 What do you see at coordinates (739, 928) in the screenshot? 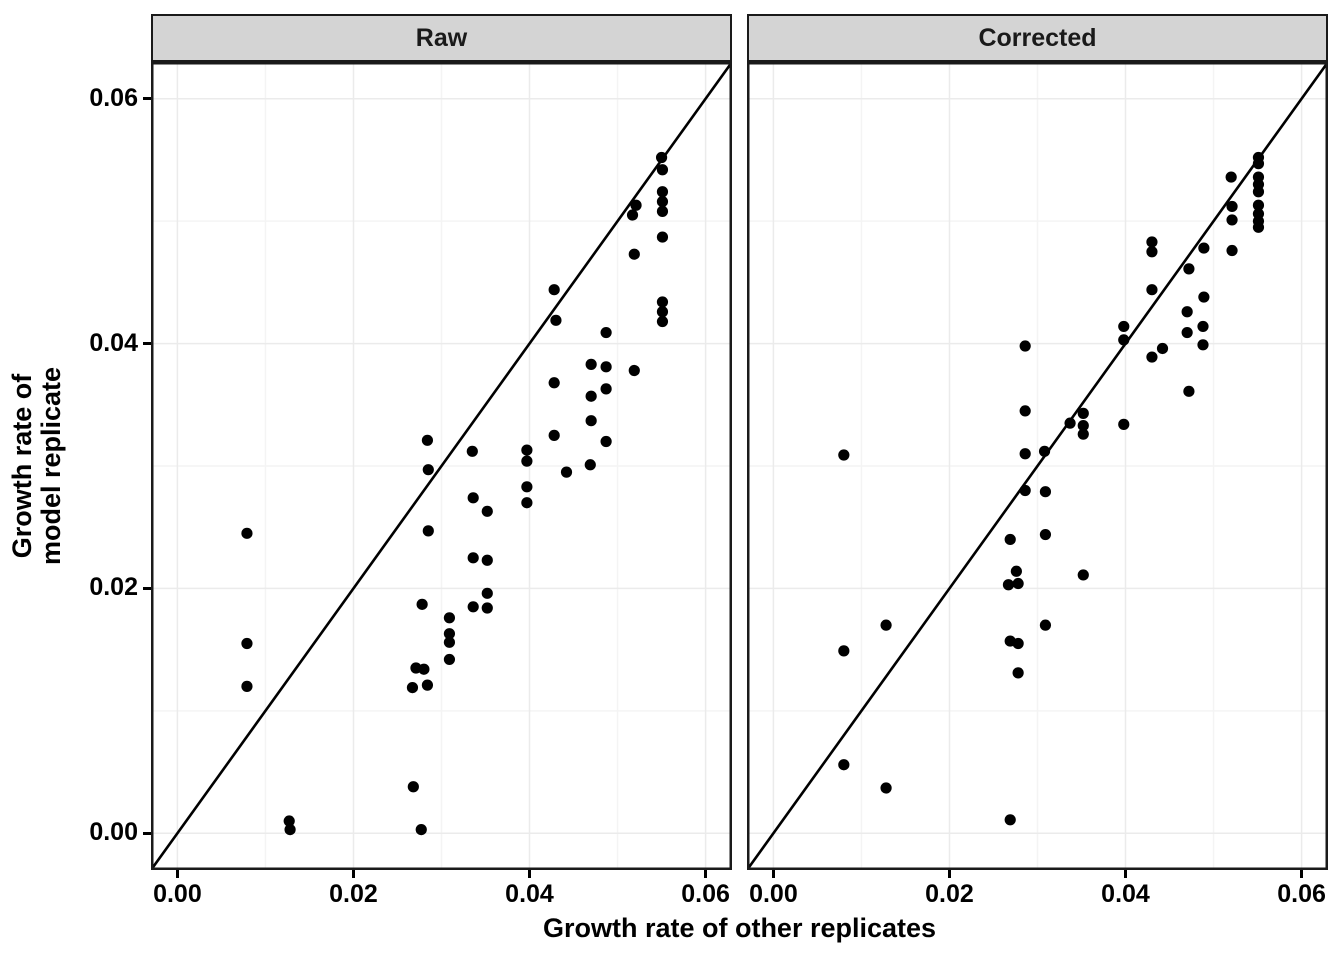
I see `x-axis-title: Growth rate of other replicates` at bounding box center [739, 928].